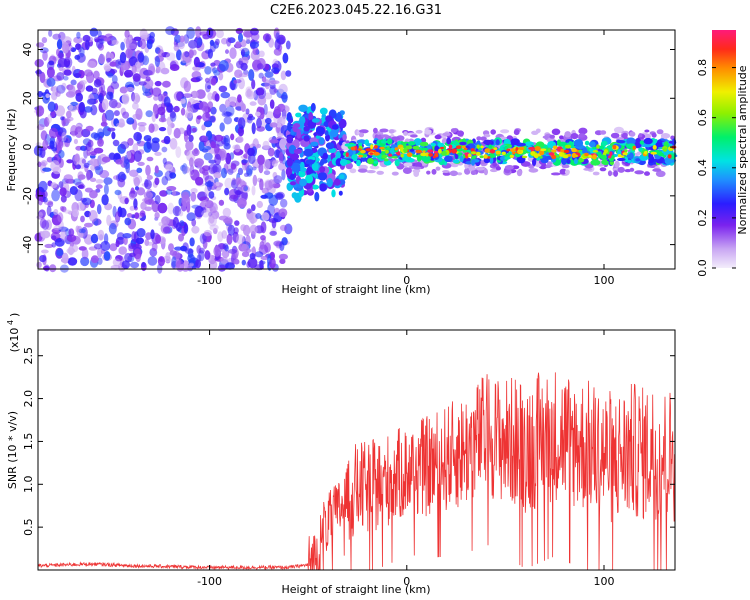  Describe the element at coordinates (406, 280) in the screenshot. I see `spectrogram-x-tick-label: 0` at that location.